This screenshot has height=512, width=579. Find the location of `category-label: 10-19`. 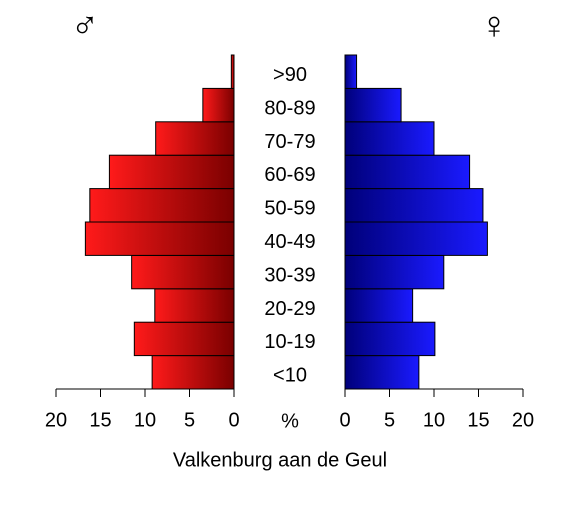

category-label: 10-19 is located at coordinates (289, 342).